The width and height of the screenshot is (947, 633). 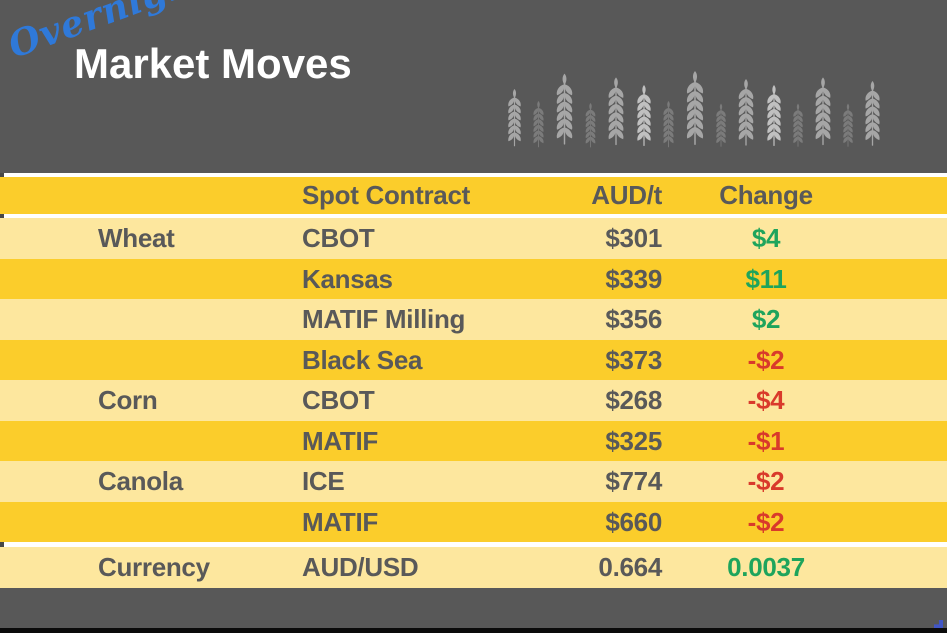 What do you see at coordinates (633, 278) in the screenshot?
I see `price-cell: $339` at bounding box center [633, 278].